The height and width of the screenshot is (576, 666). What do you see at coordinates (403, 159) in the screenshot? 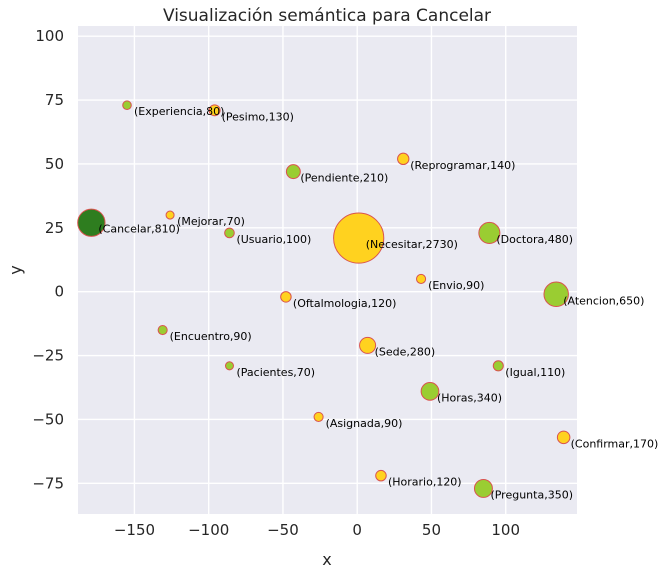
I see `data-point-reprogramar` at bounding box center [403, 159].